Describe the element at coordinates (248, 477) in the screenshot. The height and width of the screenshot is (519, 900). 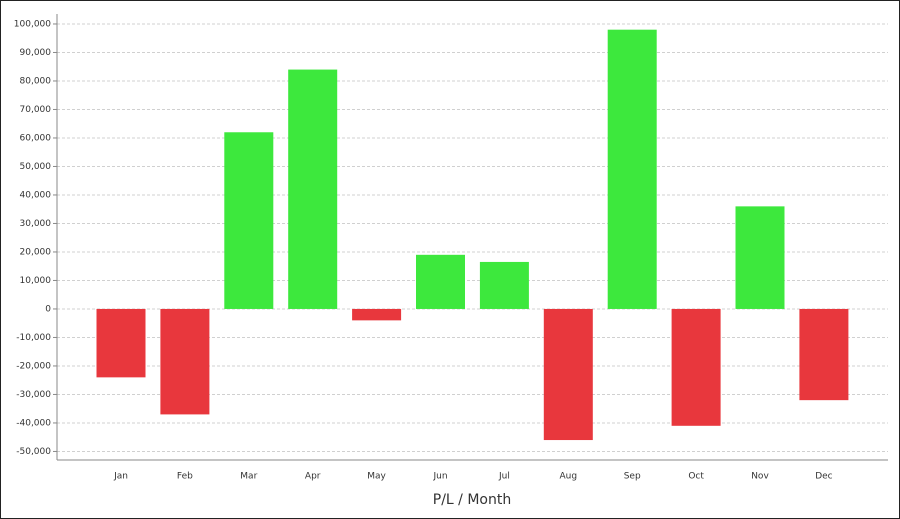
I see `x-tick-label: Mar` at that location.